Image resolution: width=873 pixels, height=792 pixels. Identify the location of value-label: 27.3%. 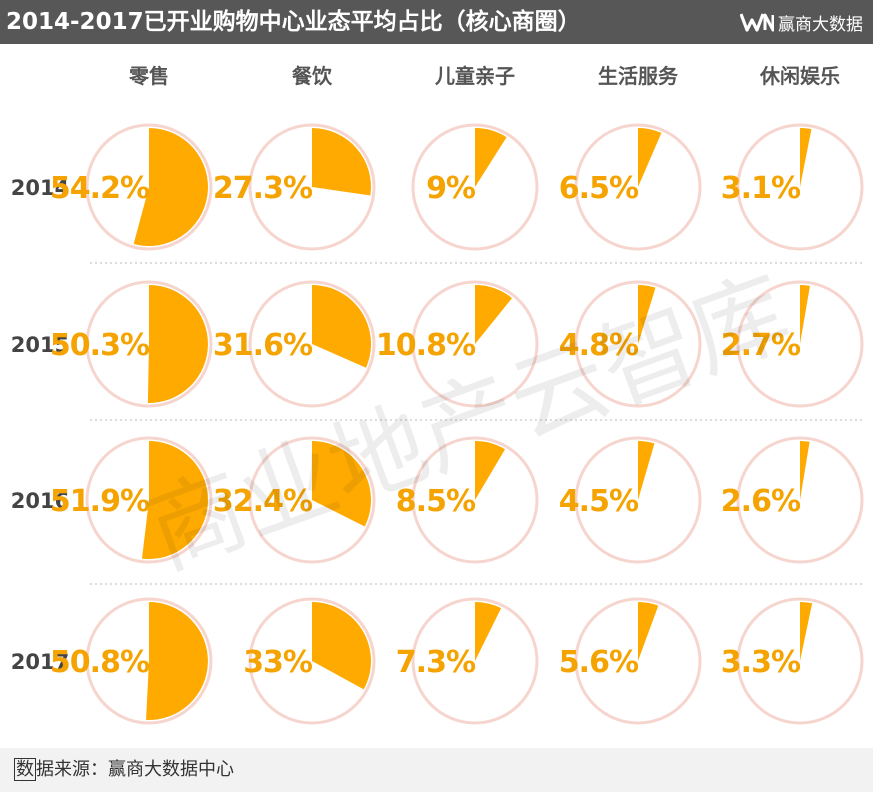
(263, 188).